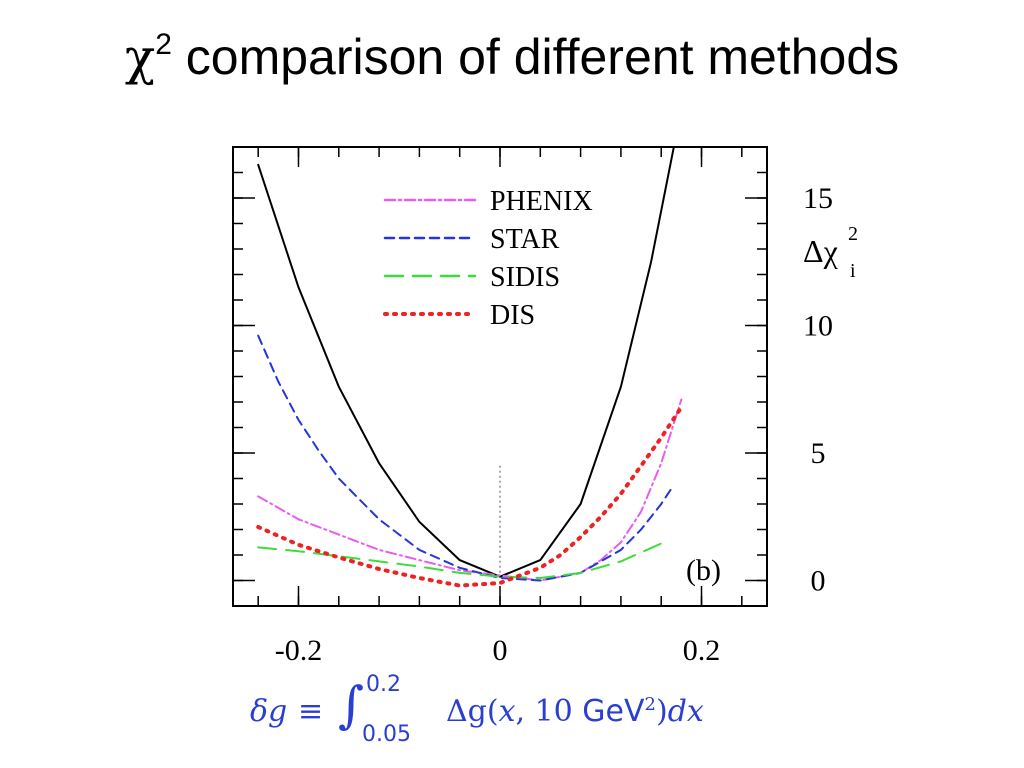 This screenshot has width=1024, height=768. I want to click on panel-label: (b), so click(703, 570).